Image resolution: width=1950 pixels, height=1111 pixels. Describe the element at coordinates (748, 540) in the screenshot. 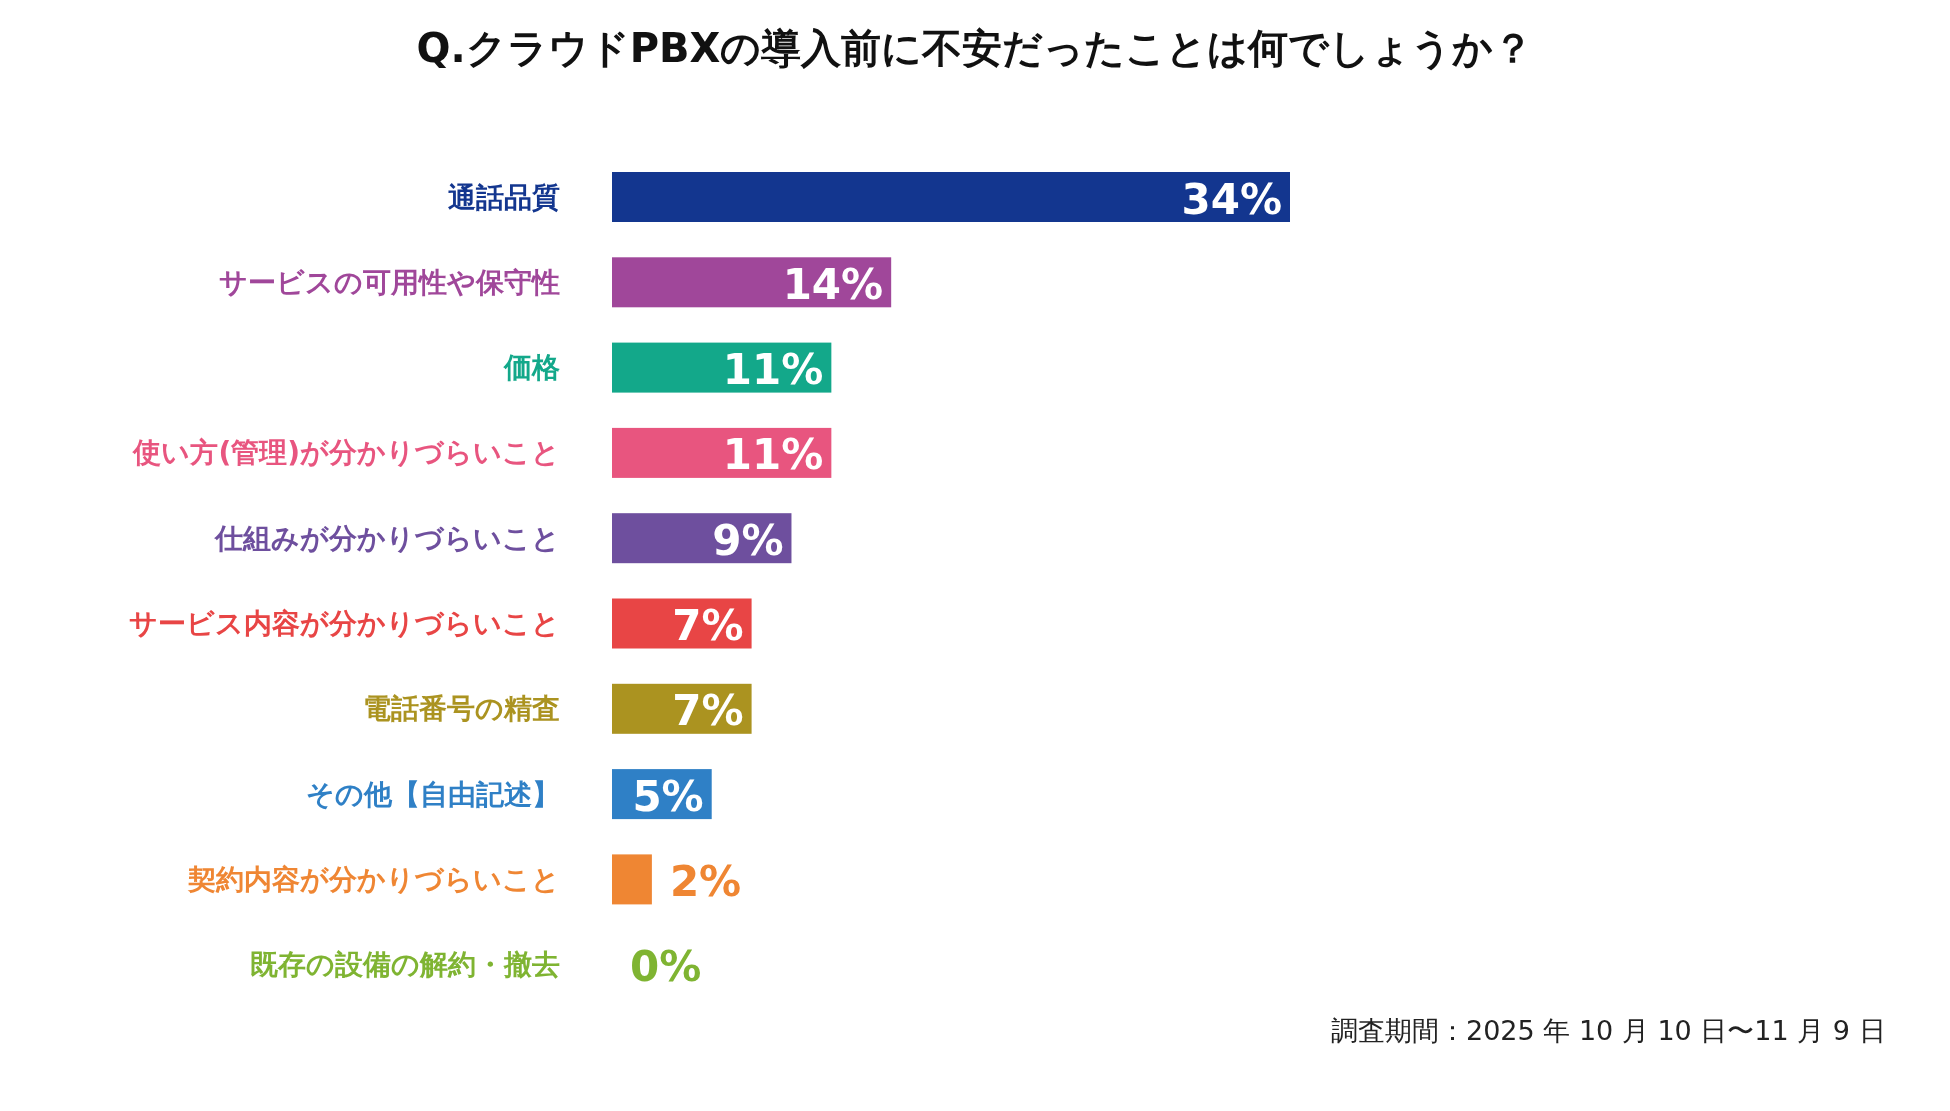

I see `data-label: 9%` at that location.